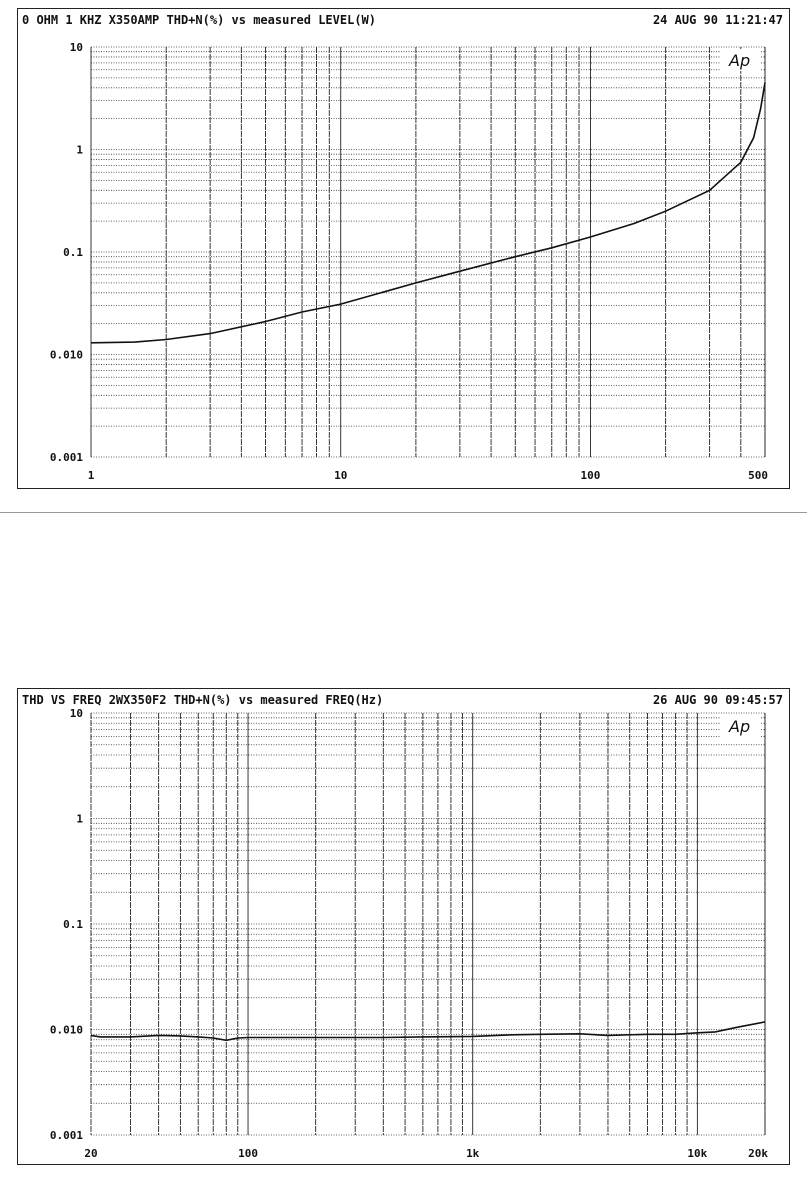  I want to click on x-tick-label: 20k, so click(758, 1153).